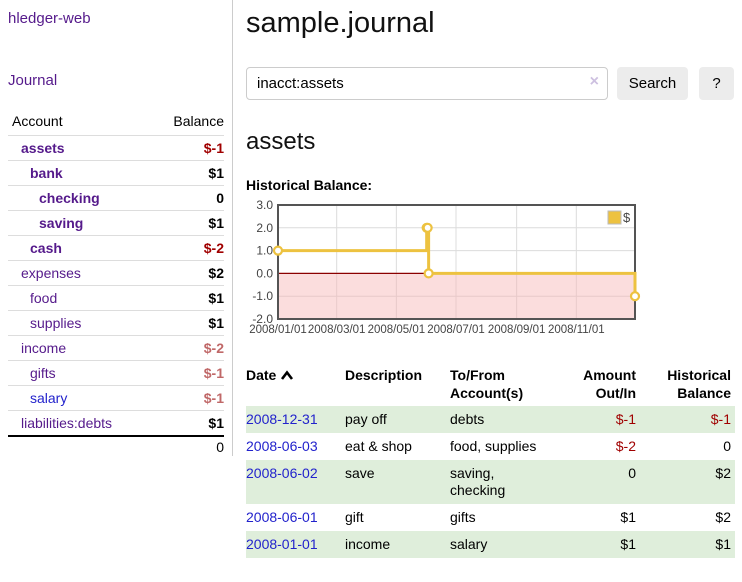 The image size is (742, 582). Describe the element at coordinates (46, 248) in the screenshot. I see `account-link: cash` at that location.